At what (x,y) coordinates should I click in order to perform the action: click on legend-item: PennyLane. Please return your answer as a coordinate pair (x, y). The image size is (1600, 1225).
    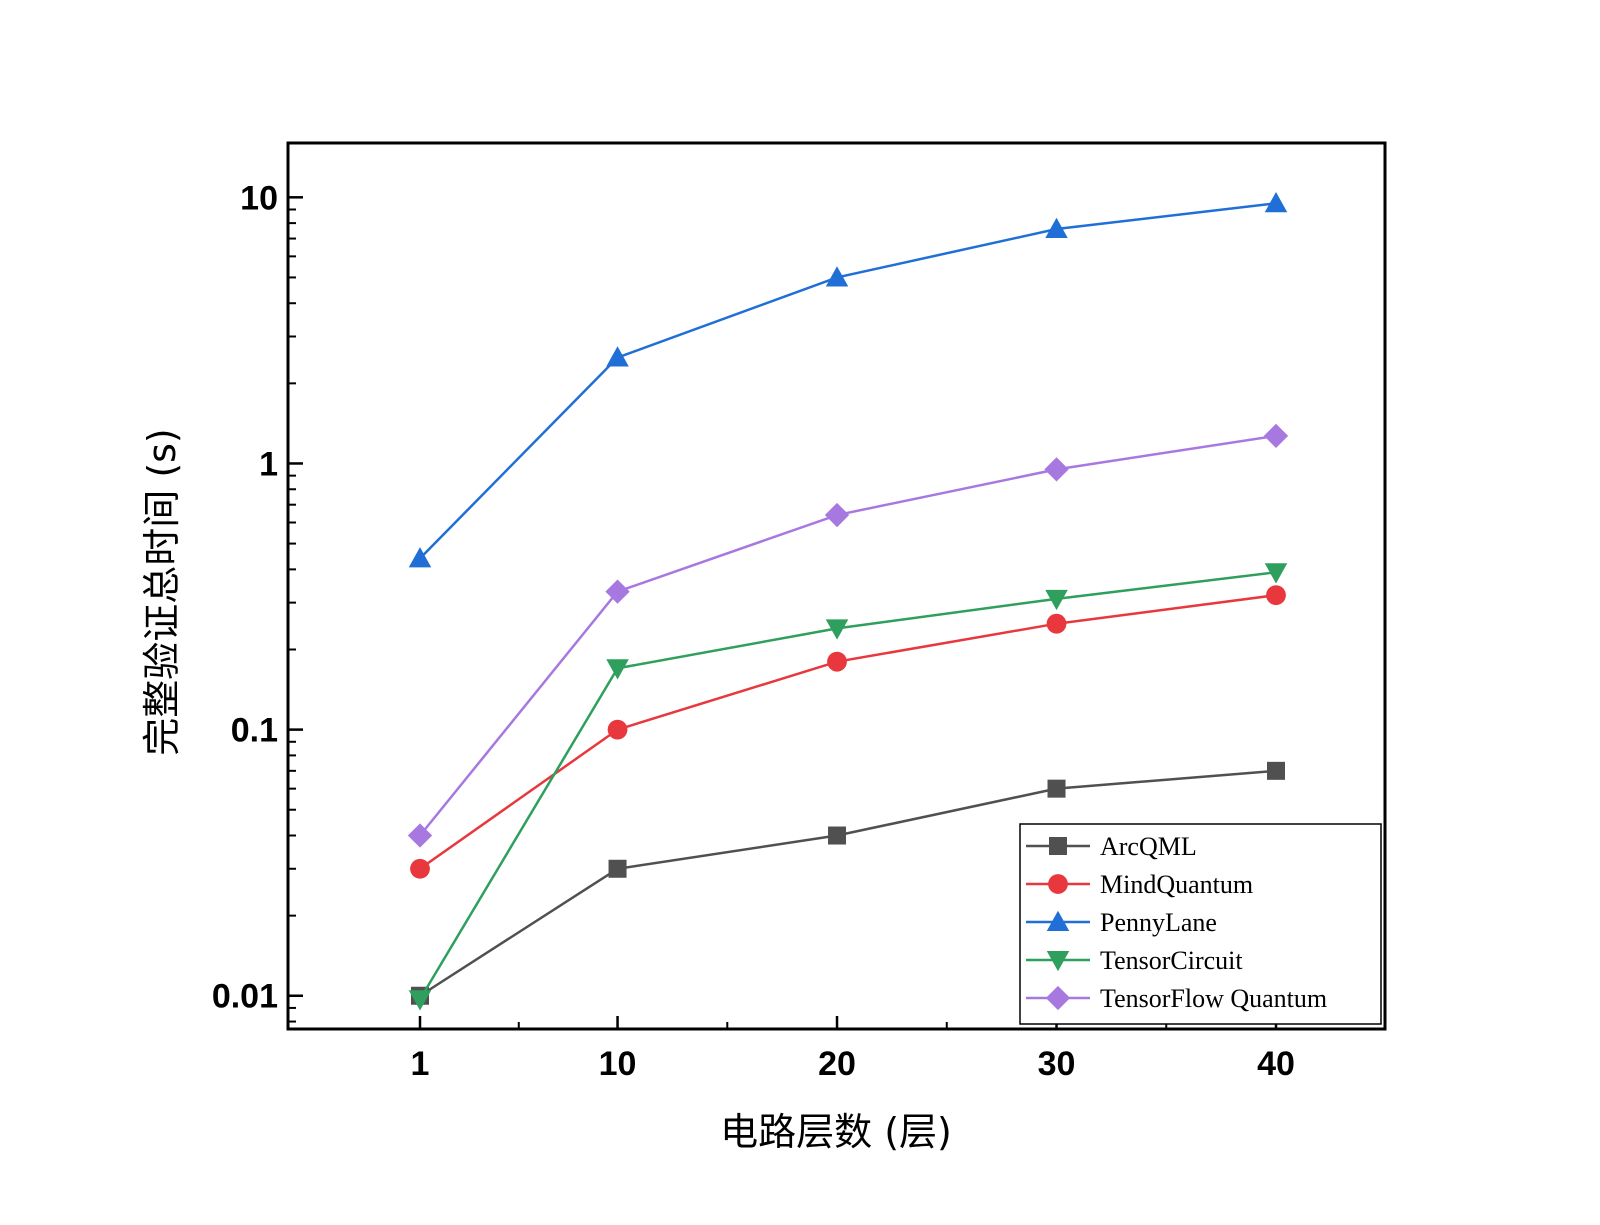
    Looking at the image, I should click on (1121, 922).